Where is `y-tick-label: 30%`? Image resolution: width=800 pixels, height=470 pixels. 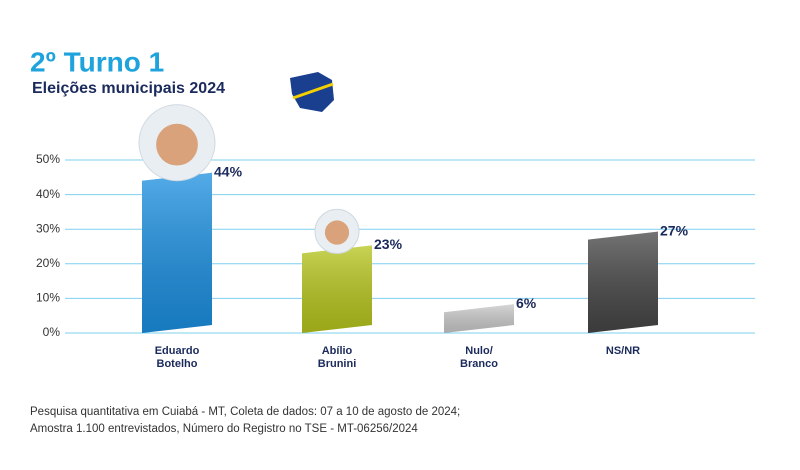
y-tick-label: 30% is located at coordinates (48, 228).